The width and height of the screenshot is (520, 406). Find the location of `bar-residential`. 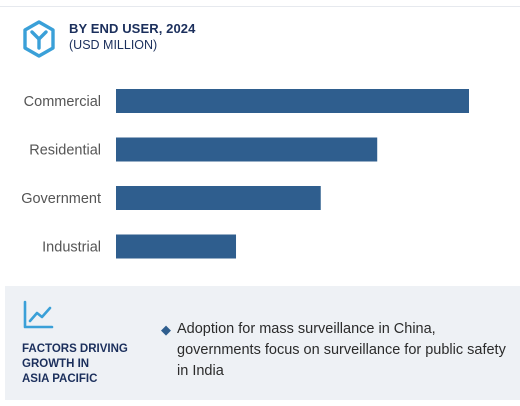

bar-residential is located at coordinates (247, 149).